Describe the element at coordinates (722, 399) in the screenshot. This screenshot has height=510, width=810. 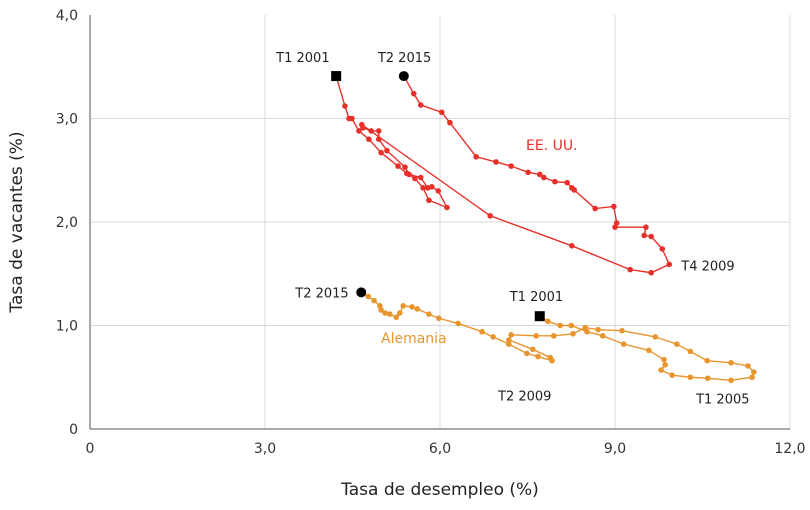
I see `period-annotation: T1 2005` at that location.